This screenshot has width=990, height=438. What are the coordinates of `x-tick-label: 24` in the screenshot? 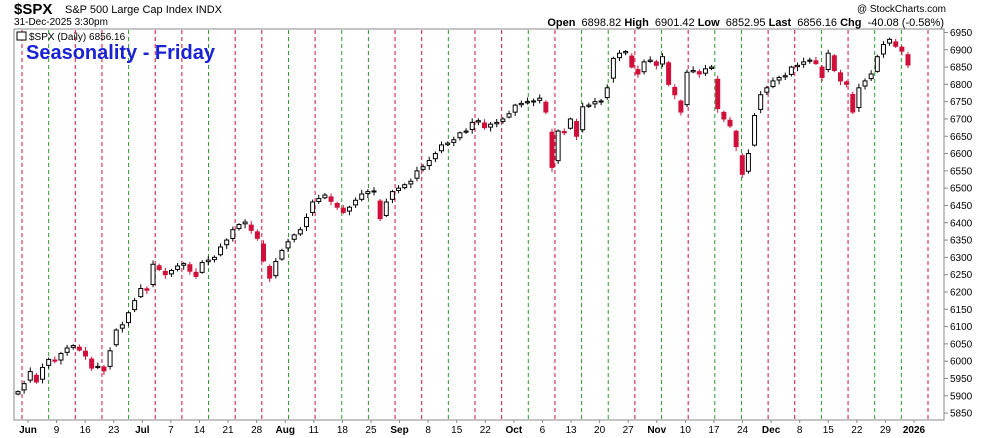 It's located at (743, 430).